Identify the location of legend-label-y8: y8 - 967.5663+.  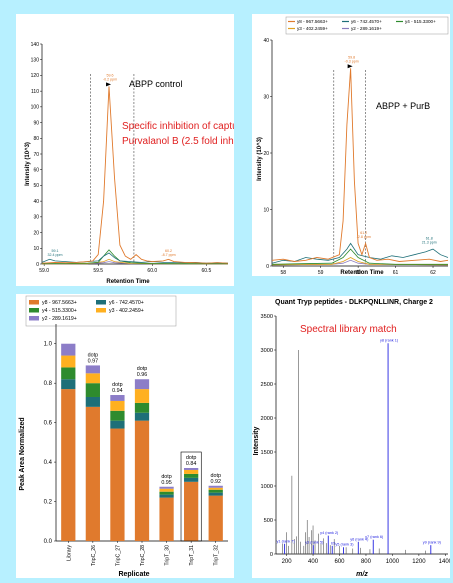
(59, 303).